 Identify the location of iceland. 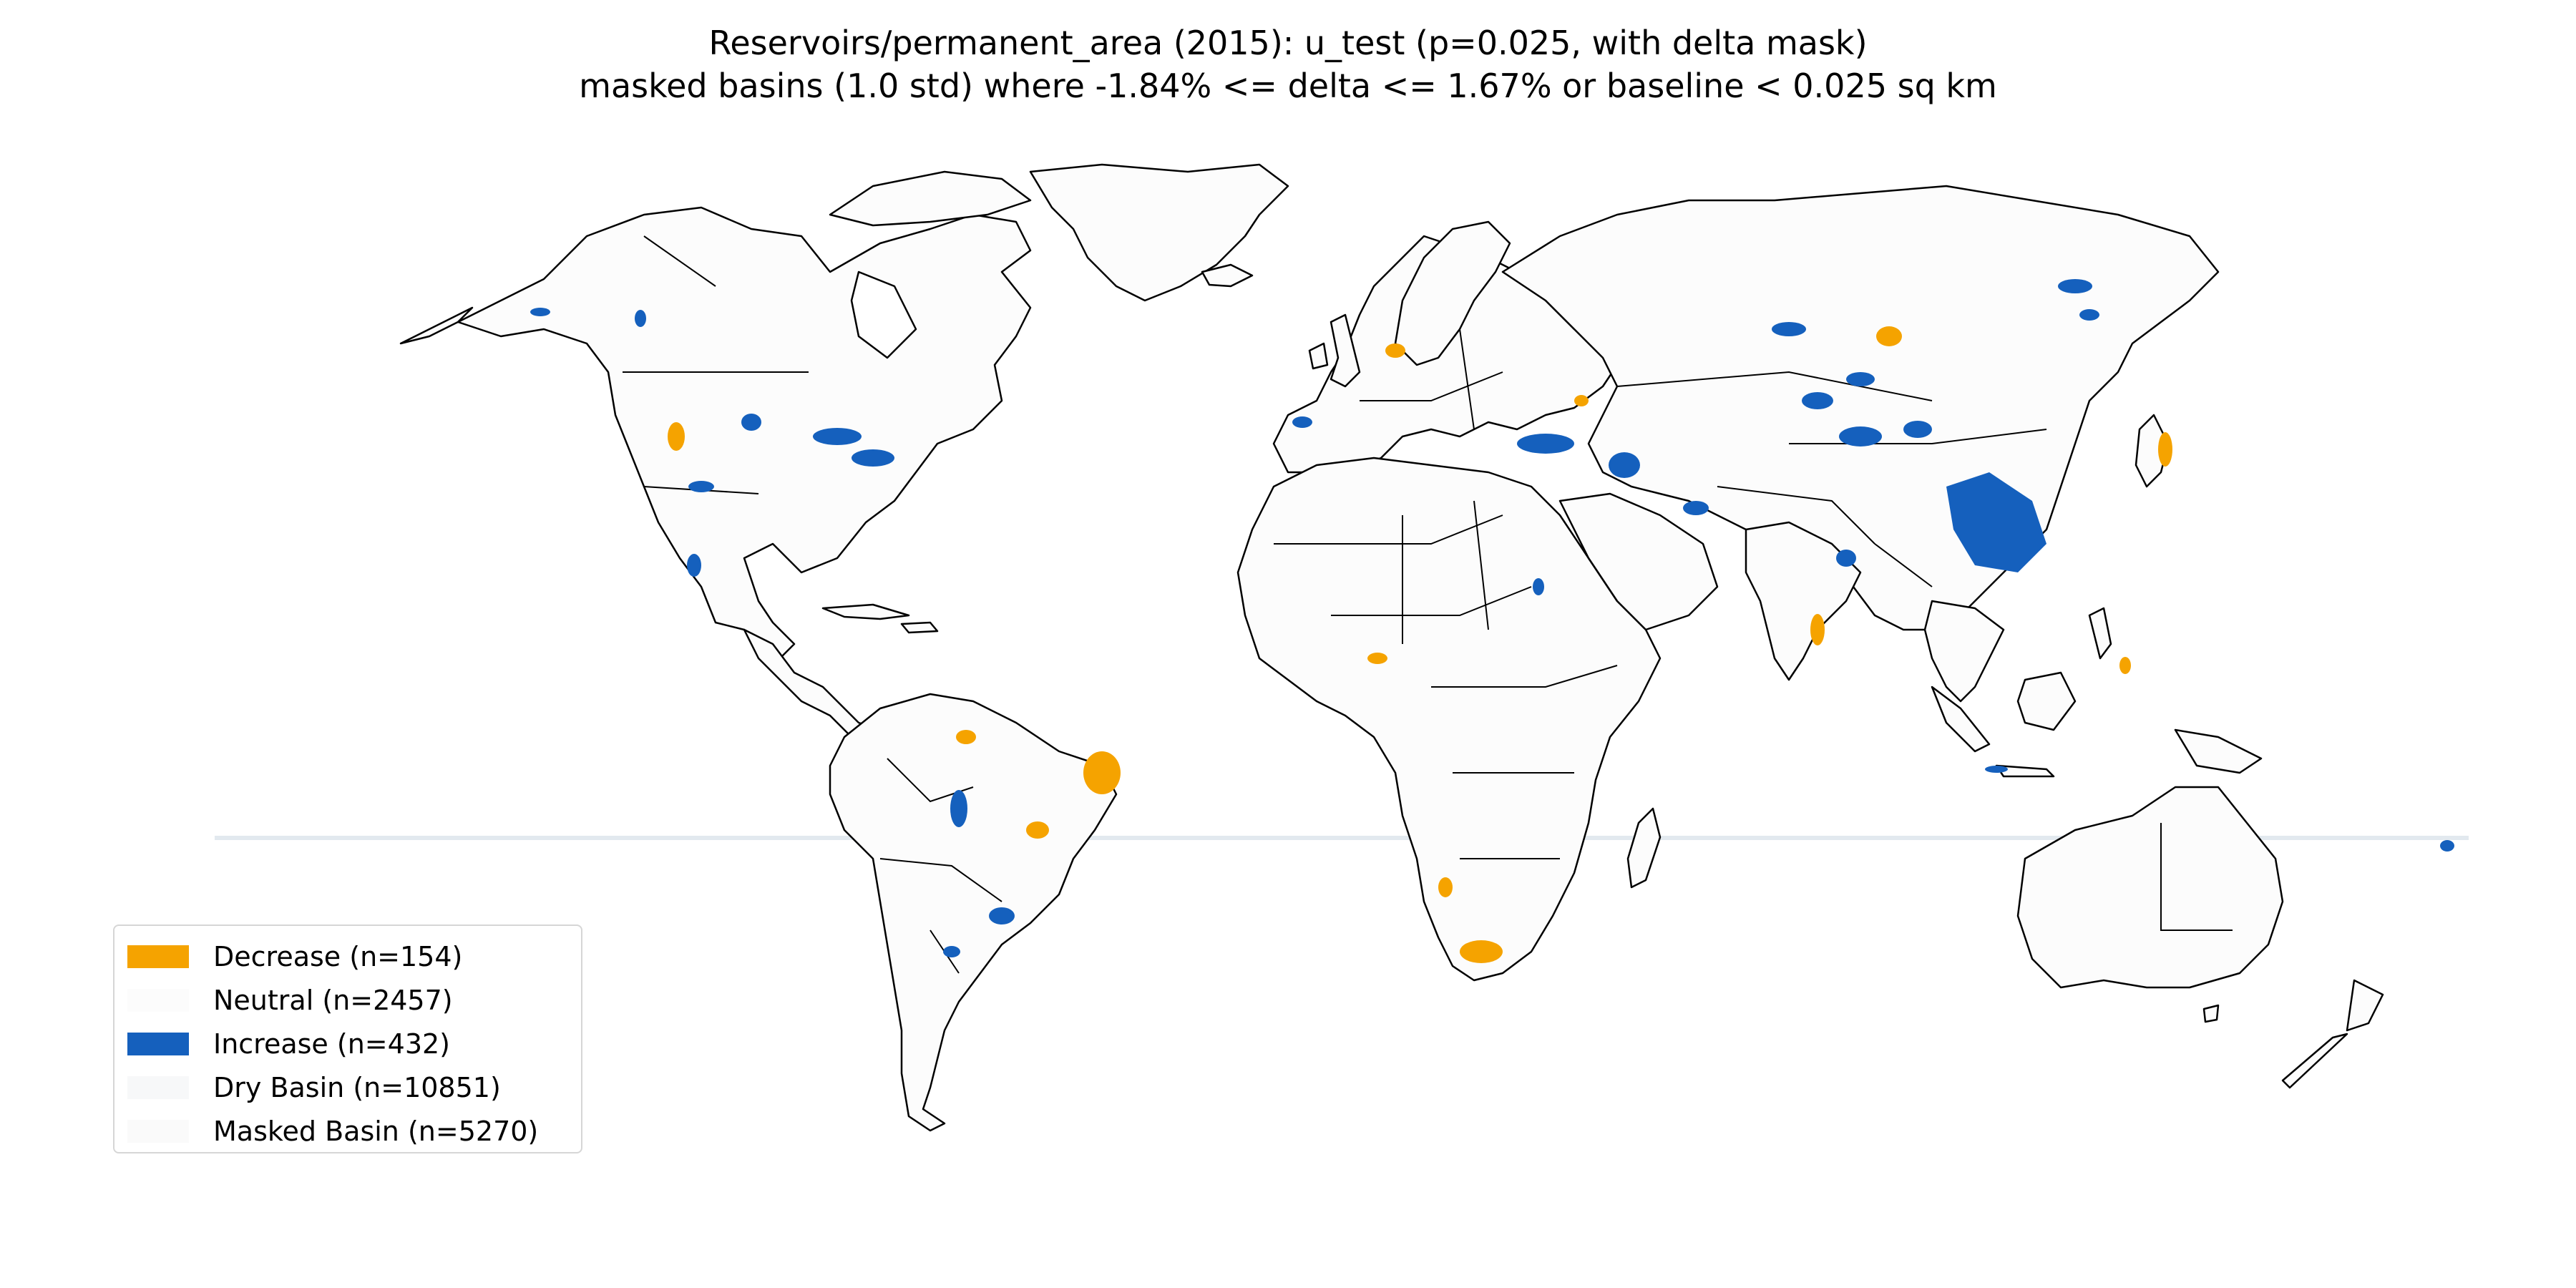
(1227, 275).